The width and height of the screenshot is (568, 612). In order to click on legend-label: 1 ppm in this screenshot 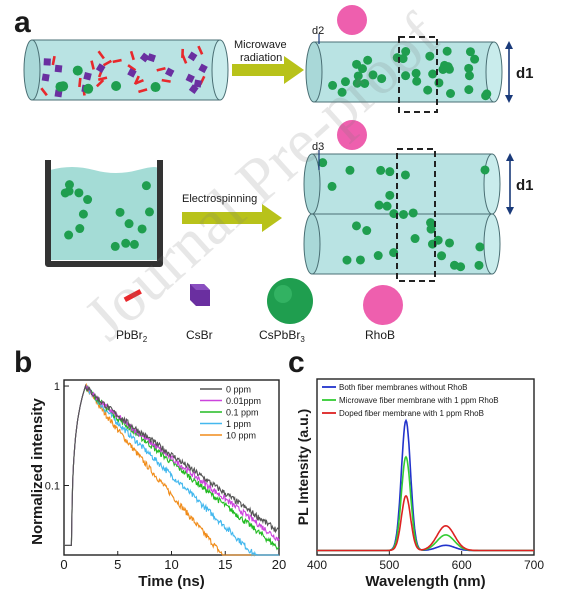, I will do `click(238, 424)`.